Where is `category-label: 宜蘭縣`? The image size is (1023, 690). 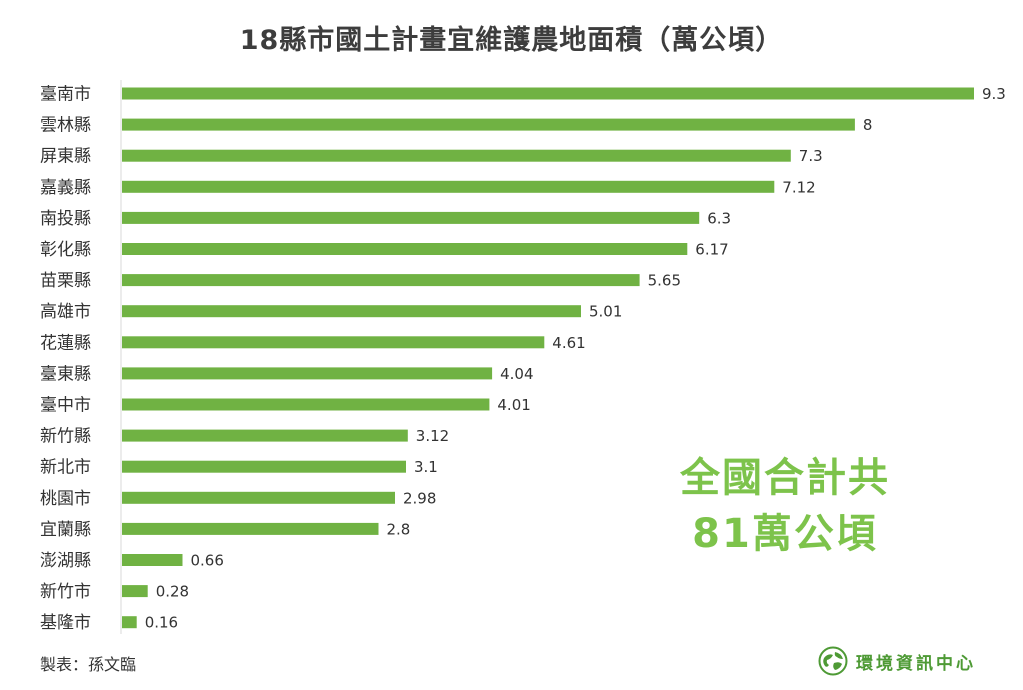
category-label: 宜蘭縣 is located at coordinates (65, 530).